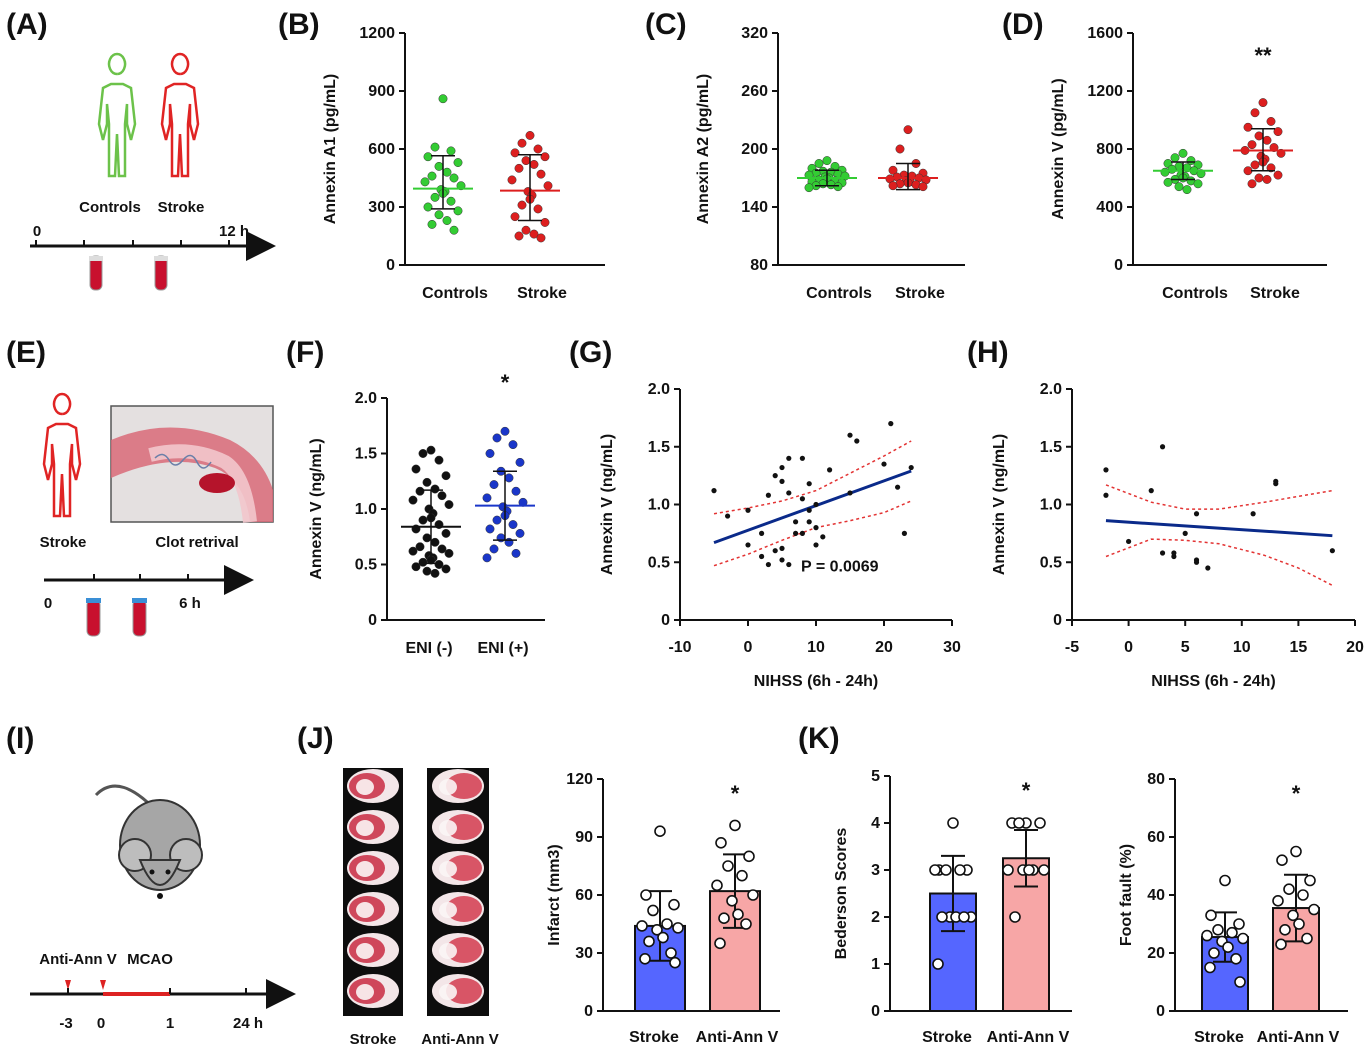 The image size is (1367, 1049). Describe the element at coordinates (1233, 908) in the screenshot. I see `chart-foot-fault: 0 20 40 60 80 Foot fault (%) Stroke Anti-Ann V *` at that location.